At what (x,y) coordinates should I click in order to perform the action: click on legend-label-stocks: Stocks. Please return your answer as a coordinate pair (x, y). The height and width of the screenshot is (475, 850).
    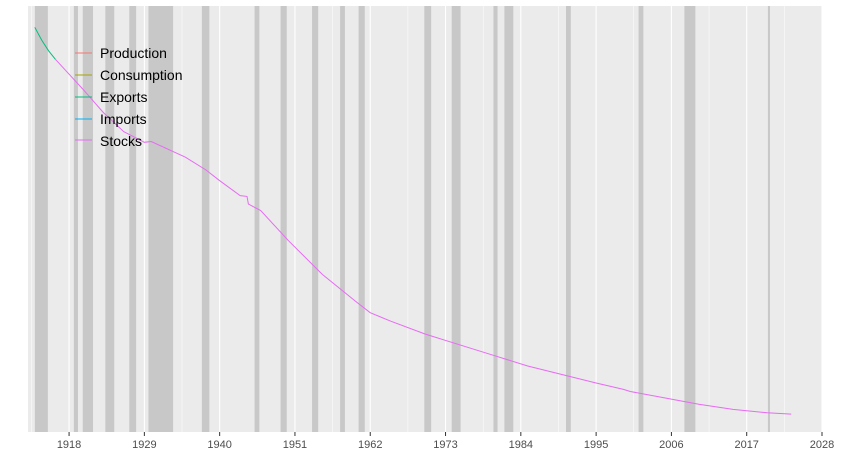
    Looking at the image, I should click on (121, 141).